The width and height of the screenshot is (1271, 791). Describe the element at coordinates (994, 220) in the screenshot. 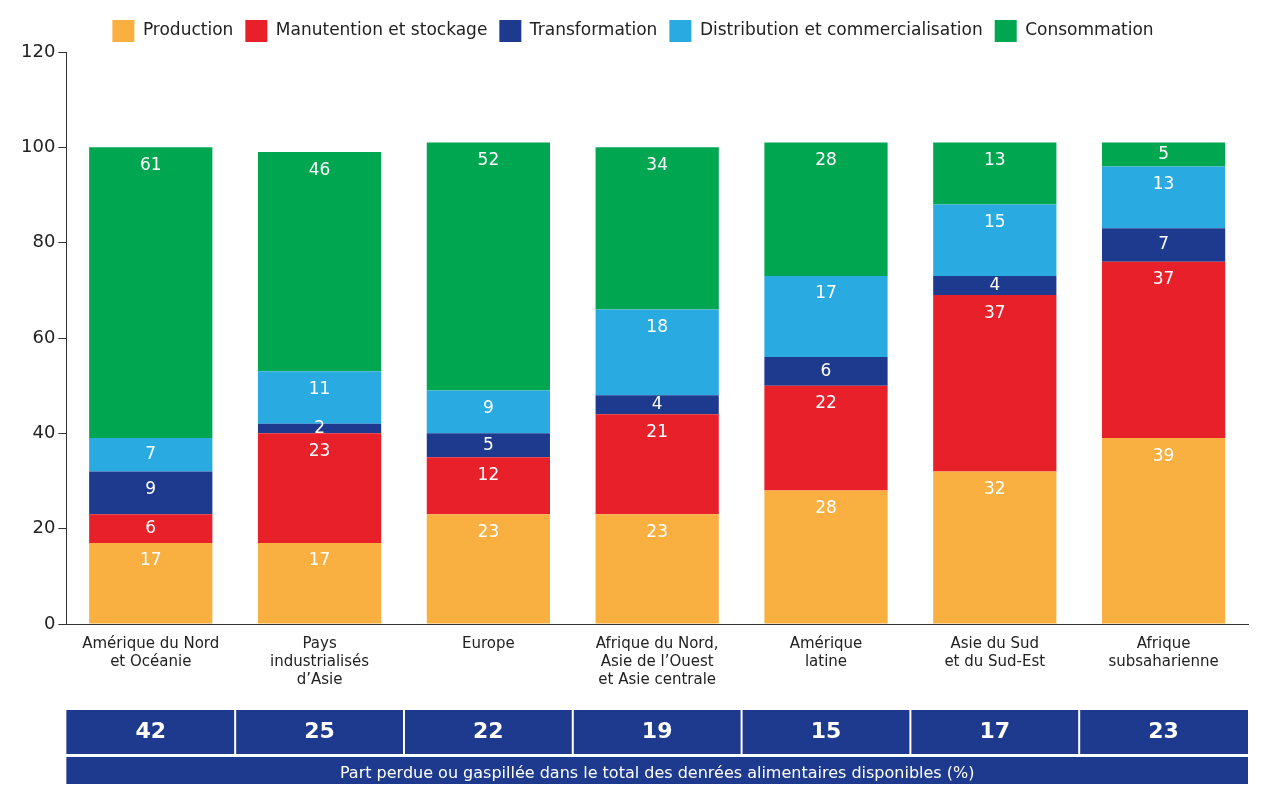

I see `data-label: 15` at that location.